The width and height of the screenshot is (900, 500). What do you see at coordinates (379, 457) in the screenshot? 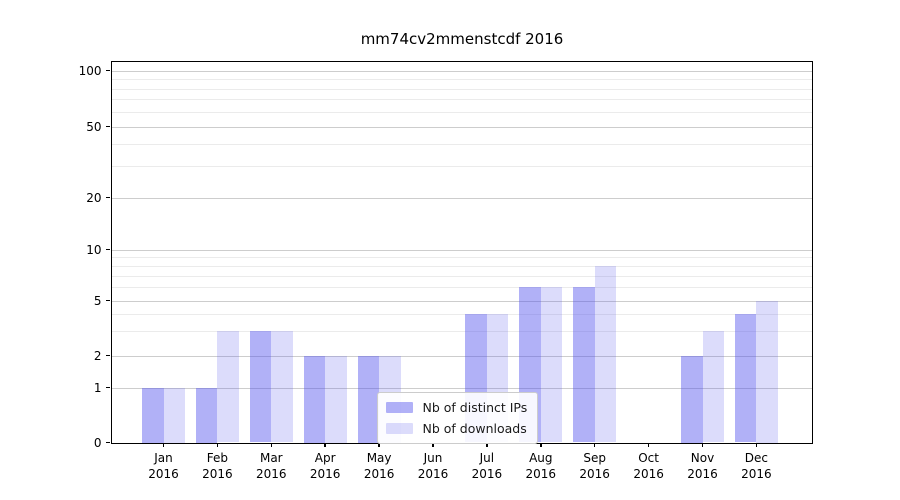
I see `x-tick-month: May` at bounding box center [379, 457].